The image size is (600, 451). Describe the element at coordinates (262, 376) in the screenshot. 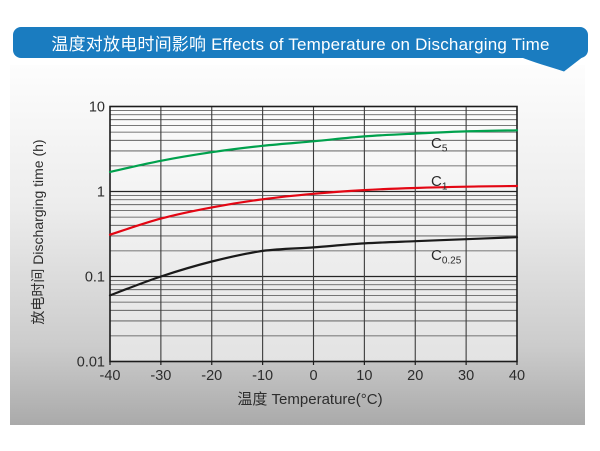

I see `x-tick-label: -10` at that location.